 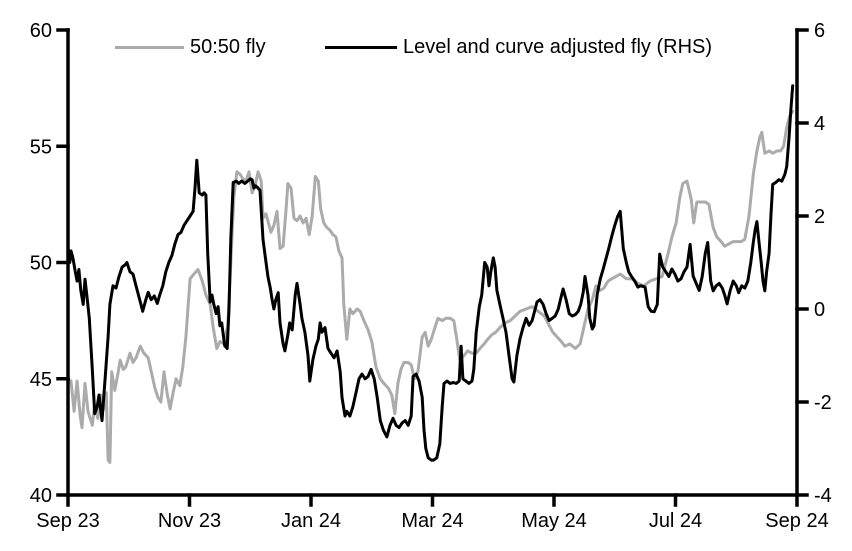 I want to click on left-axis-label: 45, so click(x=41, y=380).